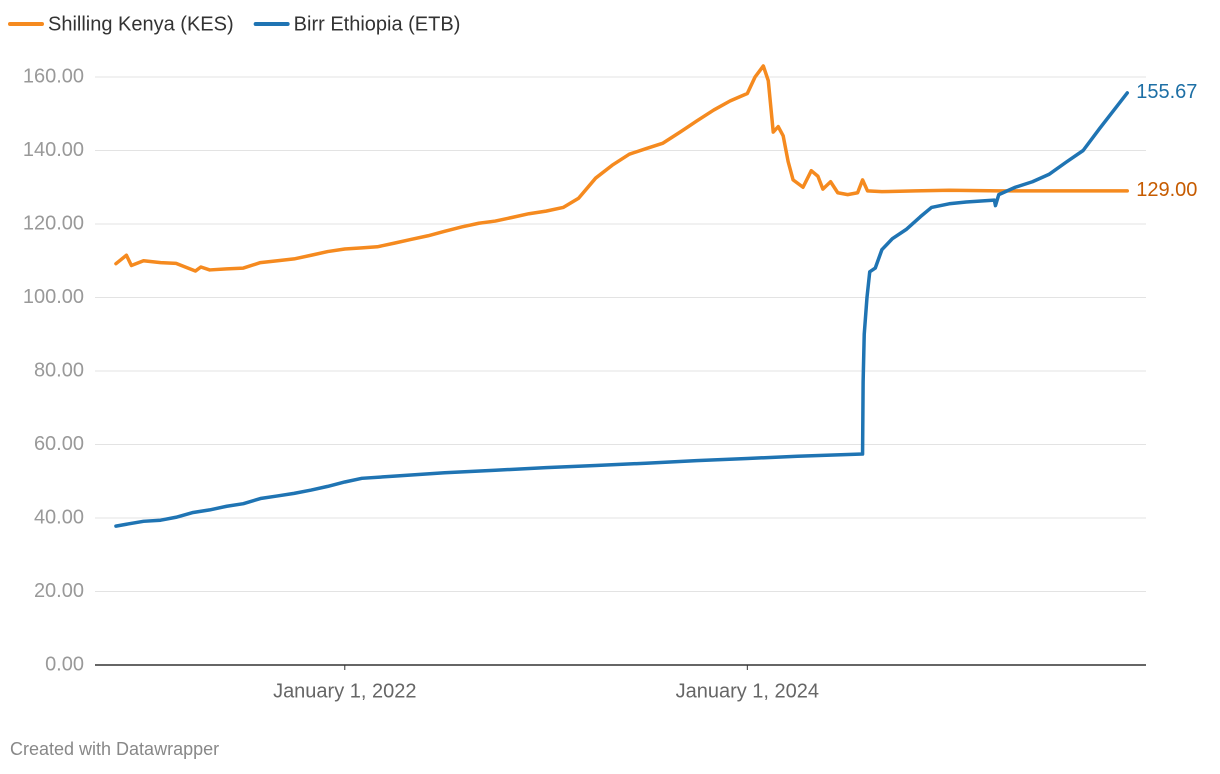  I want to click on y-tick-label: 140.00, so click(53, 150).